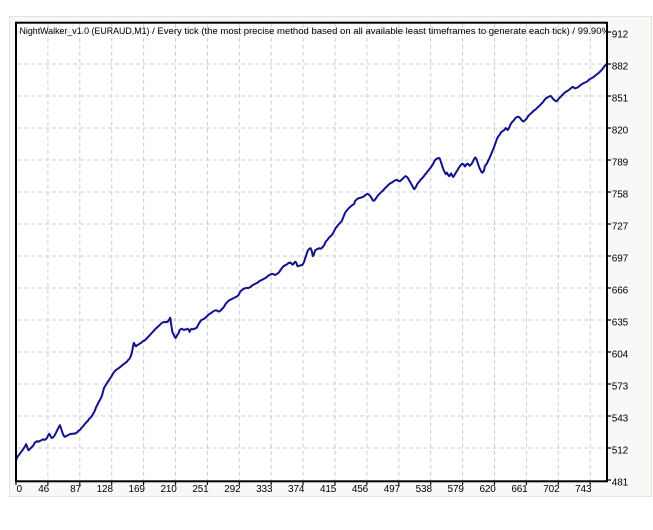 Image resolution: width=653 pixels, height=530 pixels. I want to click on svg-text: 697, so click(620, 259).